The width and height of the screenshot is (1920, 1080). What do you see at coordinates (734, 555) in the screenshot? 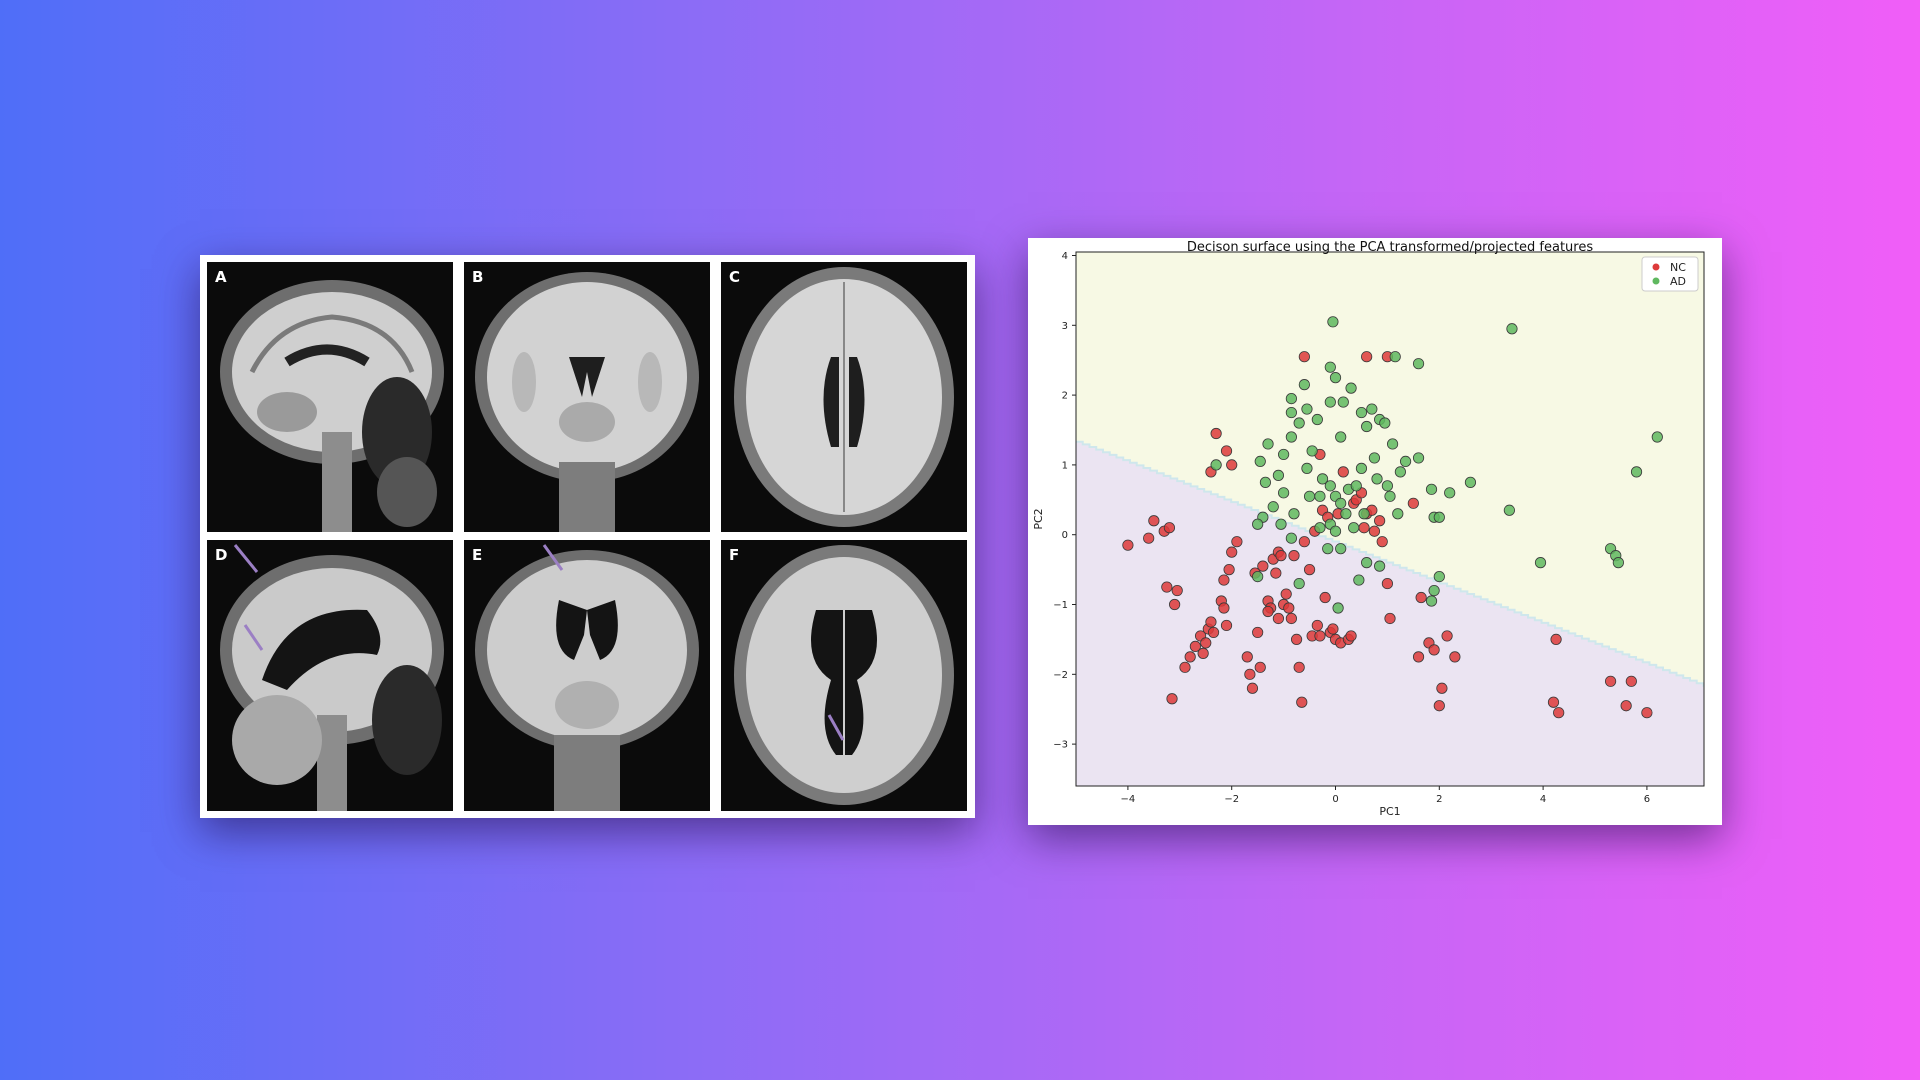
I see `panel-letter: F` at bounding box center [734, 555].